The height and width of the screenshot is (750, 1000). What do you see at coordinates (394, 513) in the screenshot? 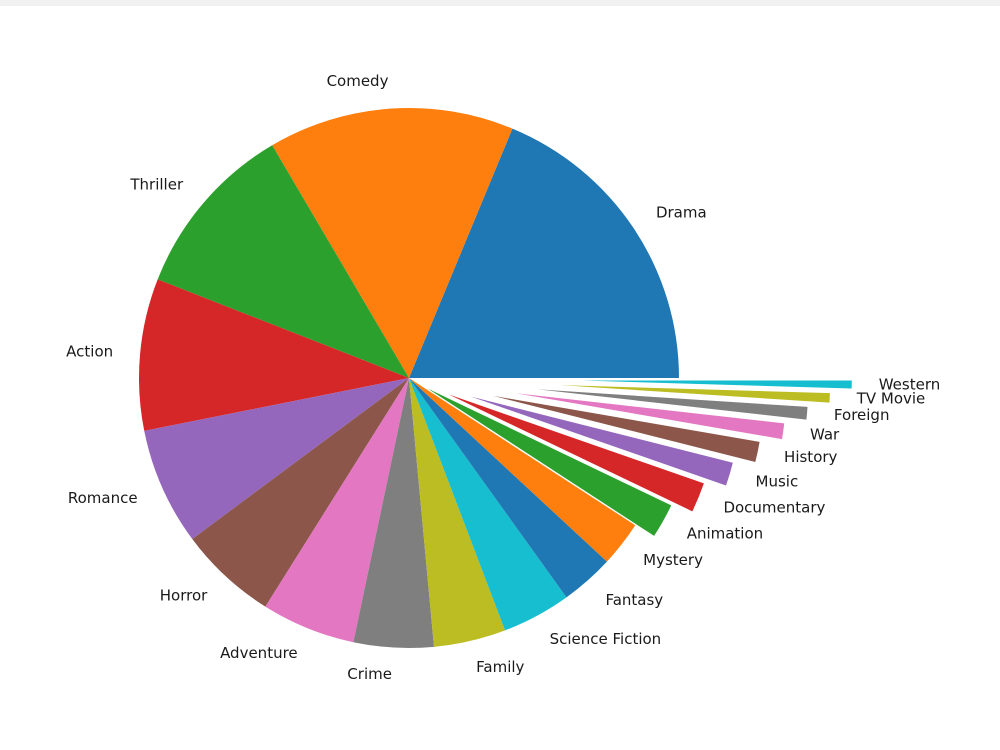
I see `pie-slice-crime` at bounding box center [394, 513].